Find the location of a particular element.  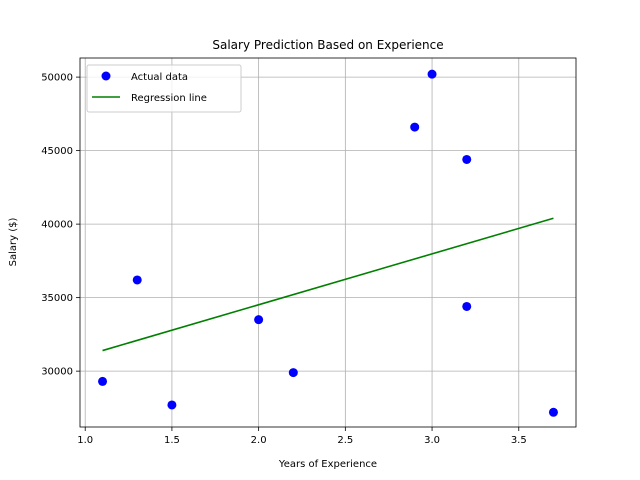

x-tick-label: 3.5 is located at coordinates (519, 440).